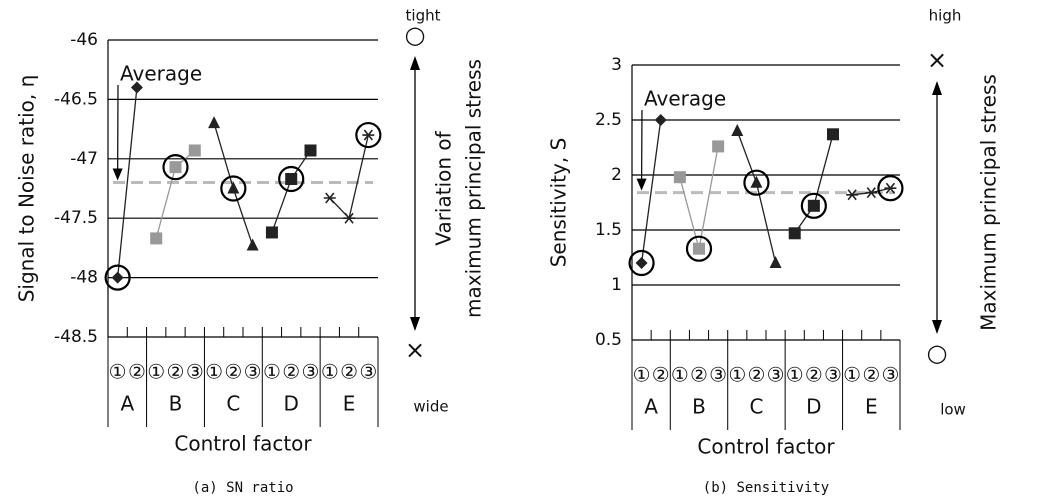 The height and width of the screenshot is (500, 1049). Describe the element at coordinates (27, 189) in the screenshot. I see `y-axis-label: Signal to Noise ratio, η` at that location.